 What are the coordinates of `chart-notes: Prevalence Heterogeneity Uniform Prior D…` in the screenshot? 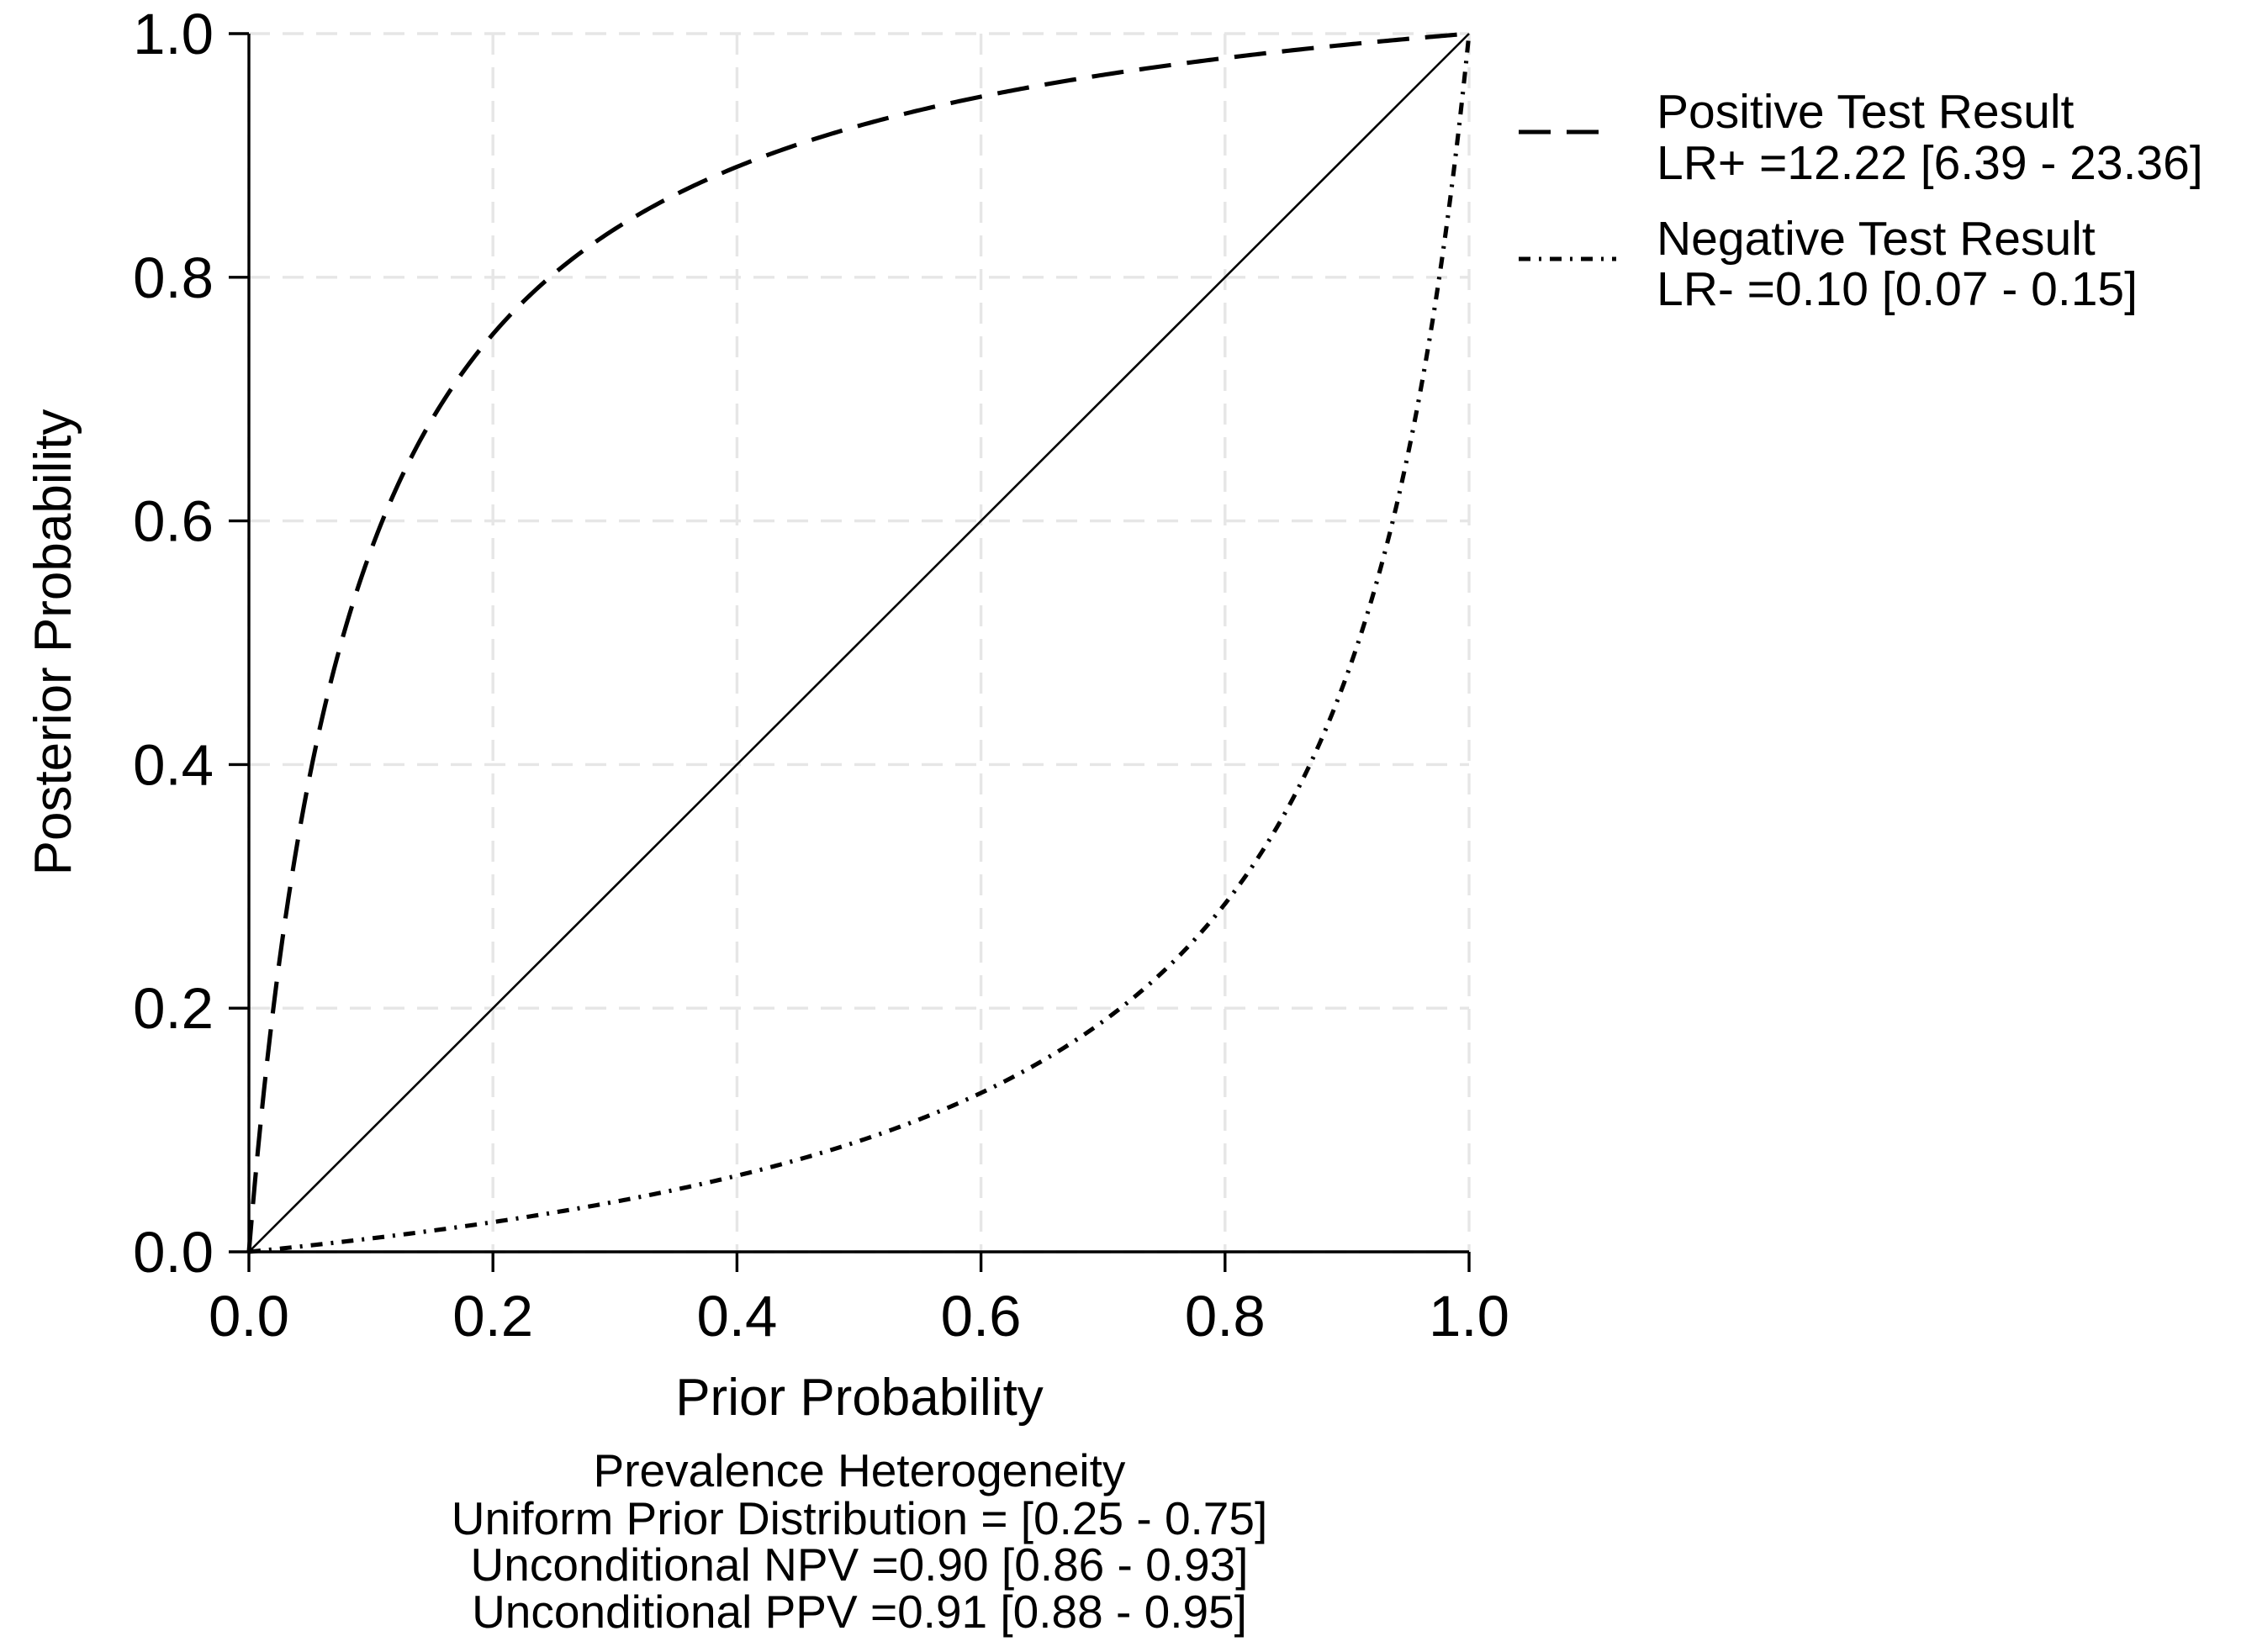 It's located at (860, 1541).